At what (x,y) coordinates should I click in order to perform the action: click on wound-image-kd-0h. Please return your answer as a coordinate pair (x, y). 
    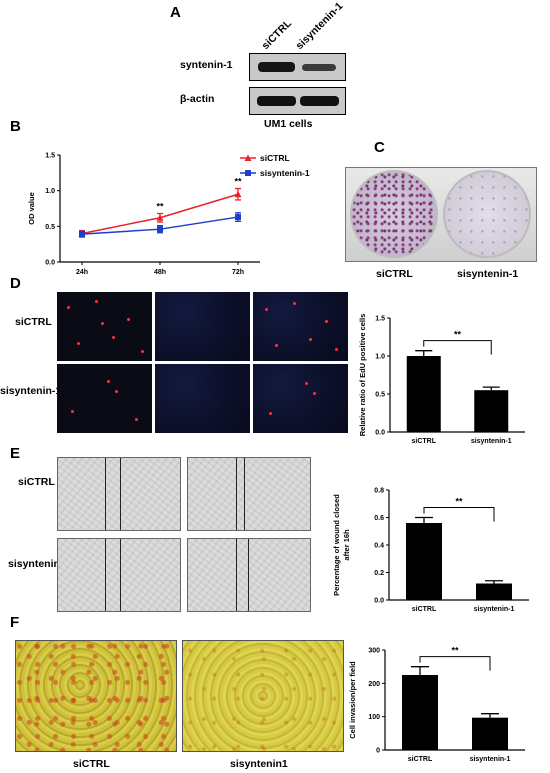
    Looking at the image, I should click on (119, 575).